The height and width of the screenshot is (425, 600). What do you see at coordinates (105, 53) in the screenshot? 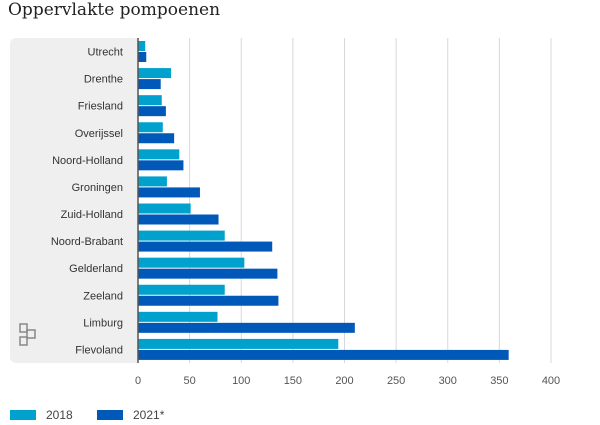
I see `category-label: Utrecht` at bounding box center [105, 53].